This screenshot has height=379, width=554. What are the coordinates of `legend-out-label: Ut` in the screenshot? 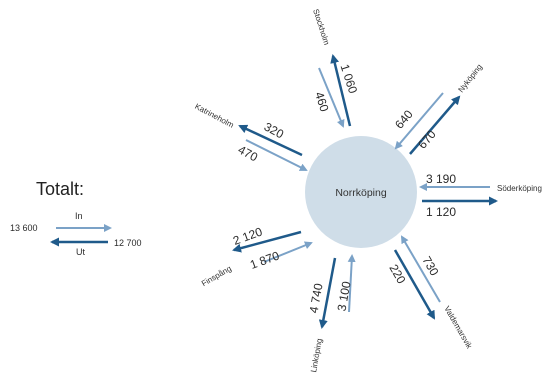 It's located at (80, 252).